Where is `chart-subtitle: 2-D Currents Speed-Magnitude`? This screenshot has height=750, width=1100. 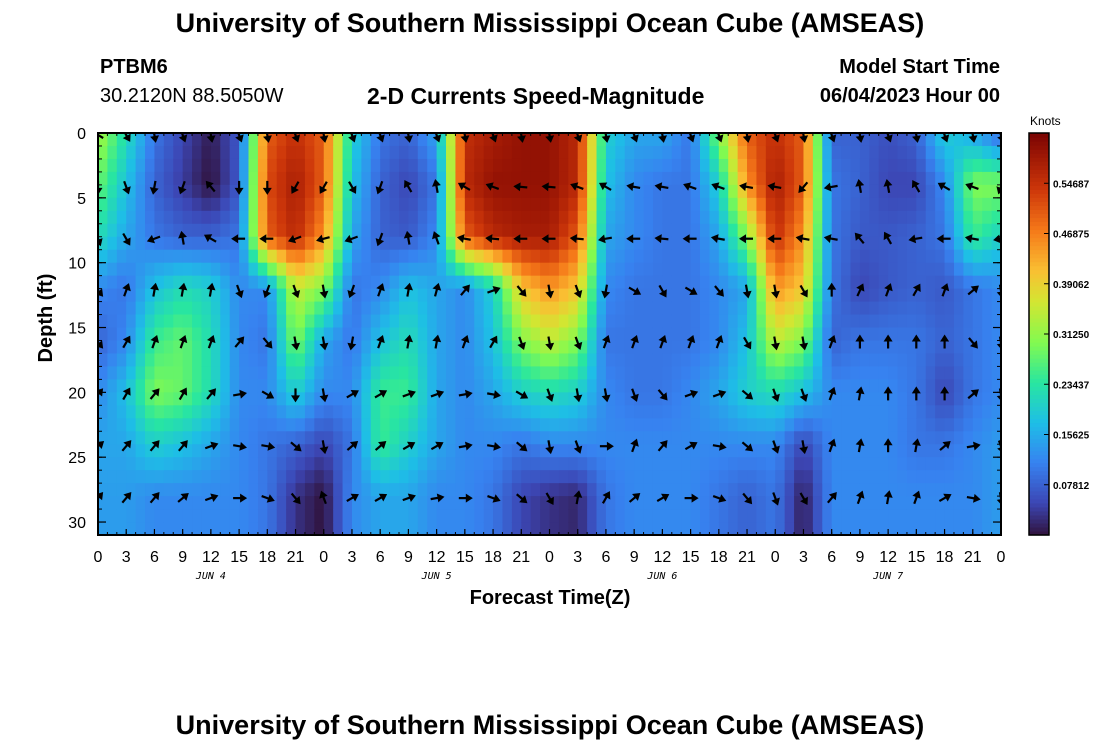
chart-subtitle: 2-D Currents Speed-Magnitude is located at coordinates (536, 96).